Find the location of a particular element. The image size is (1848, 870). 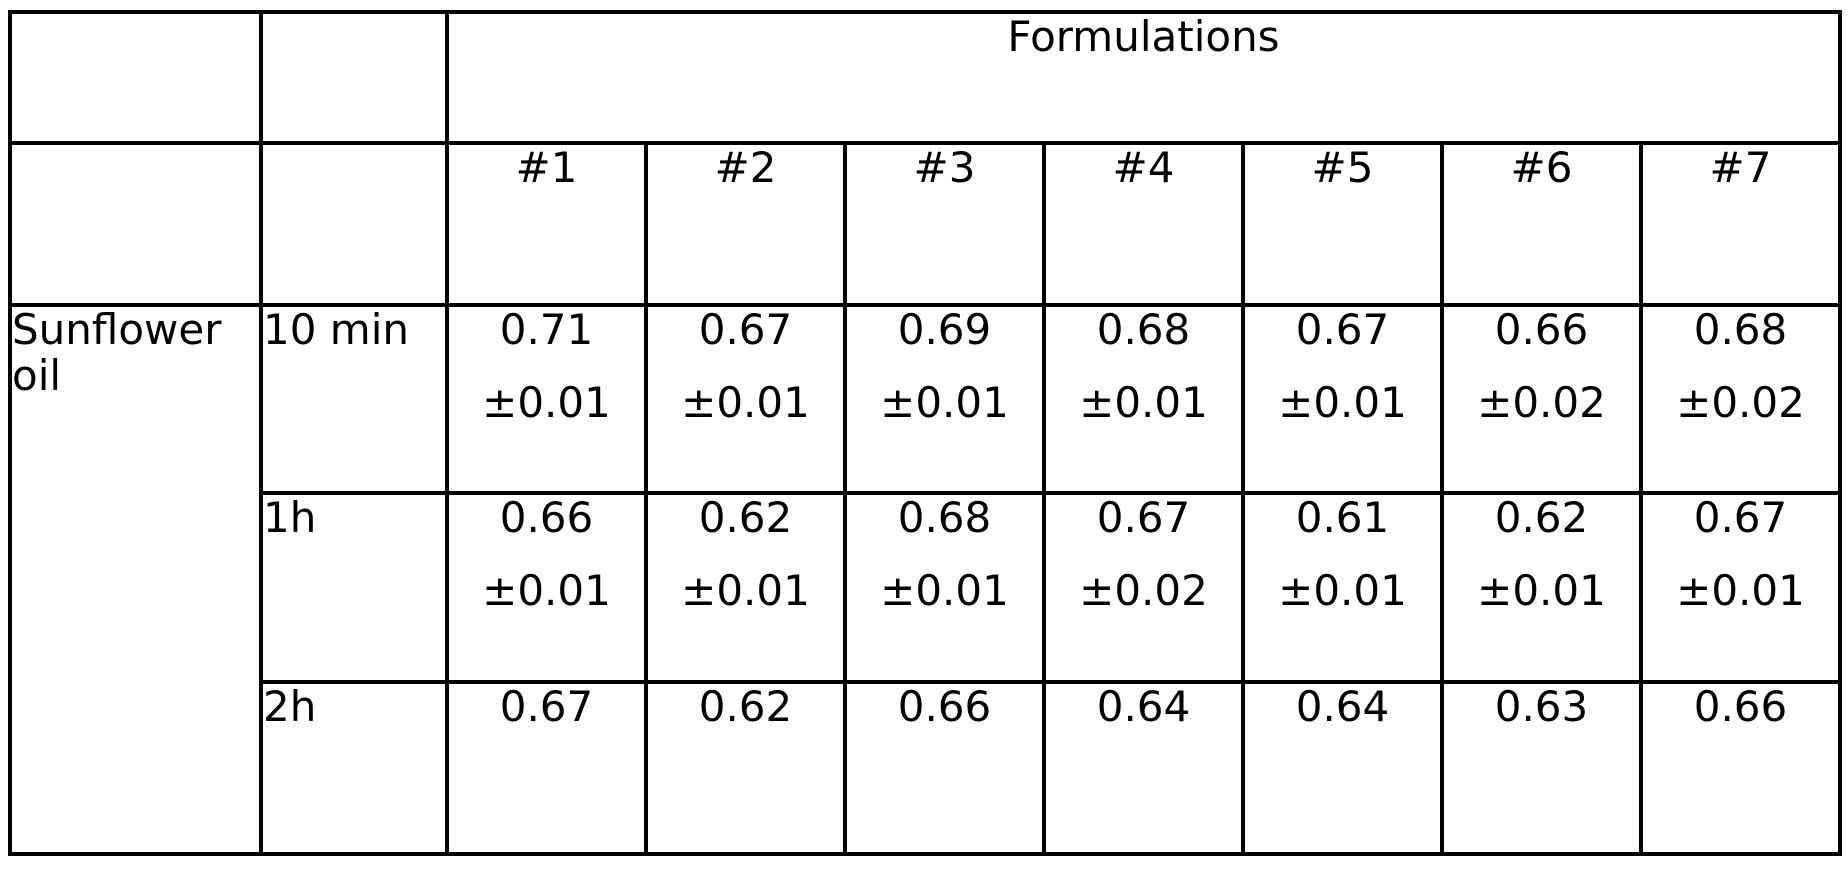

measurement-value: 0.63 is located at coordinates (1541, 706).